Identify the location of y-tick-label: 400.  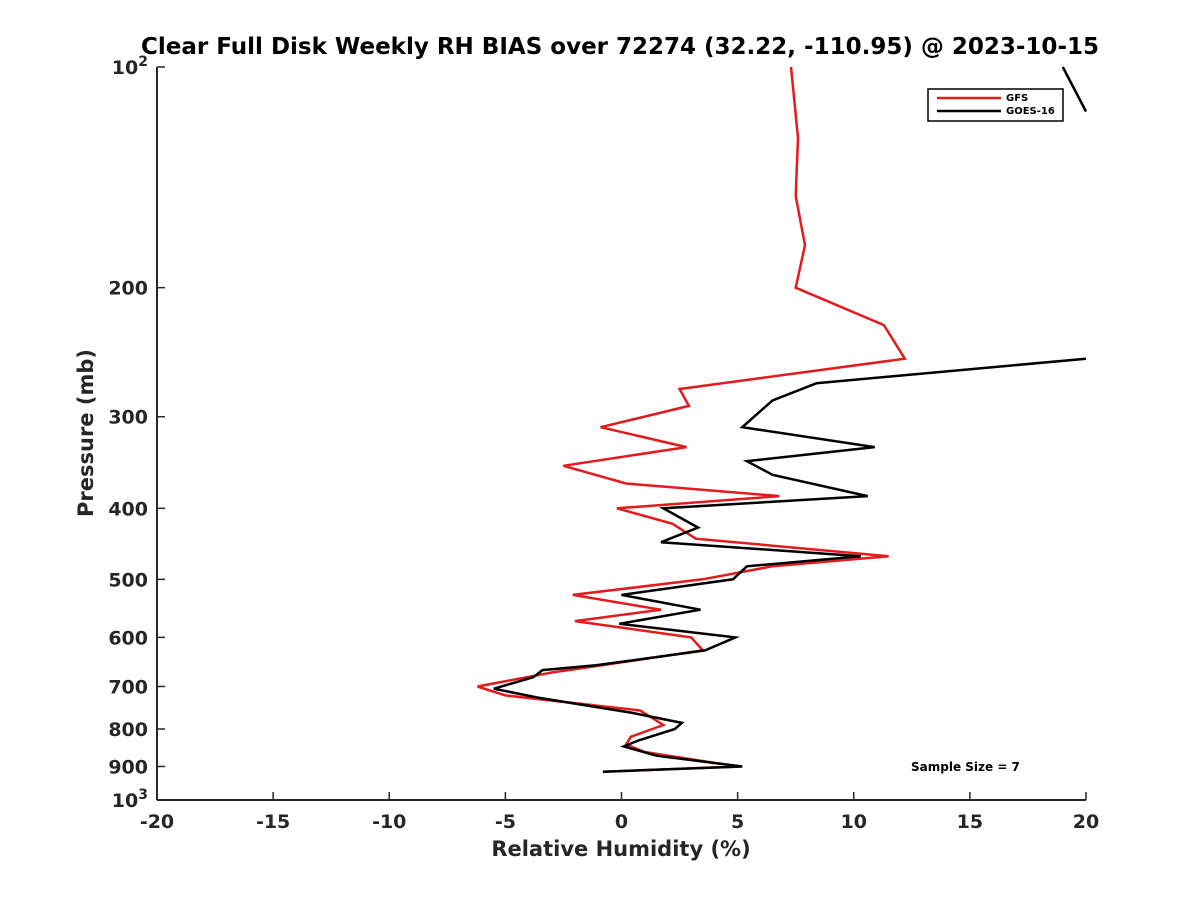
(128, 509).